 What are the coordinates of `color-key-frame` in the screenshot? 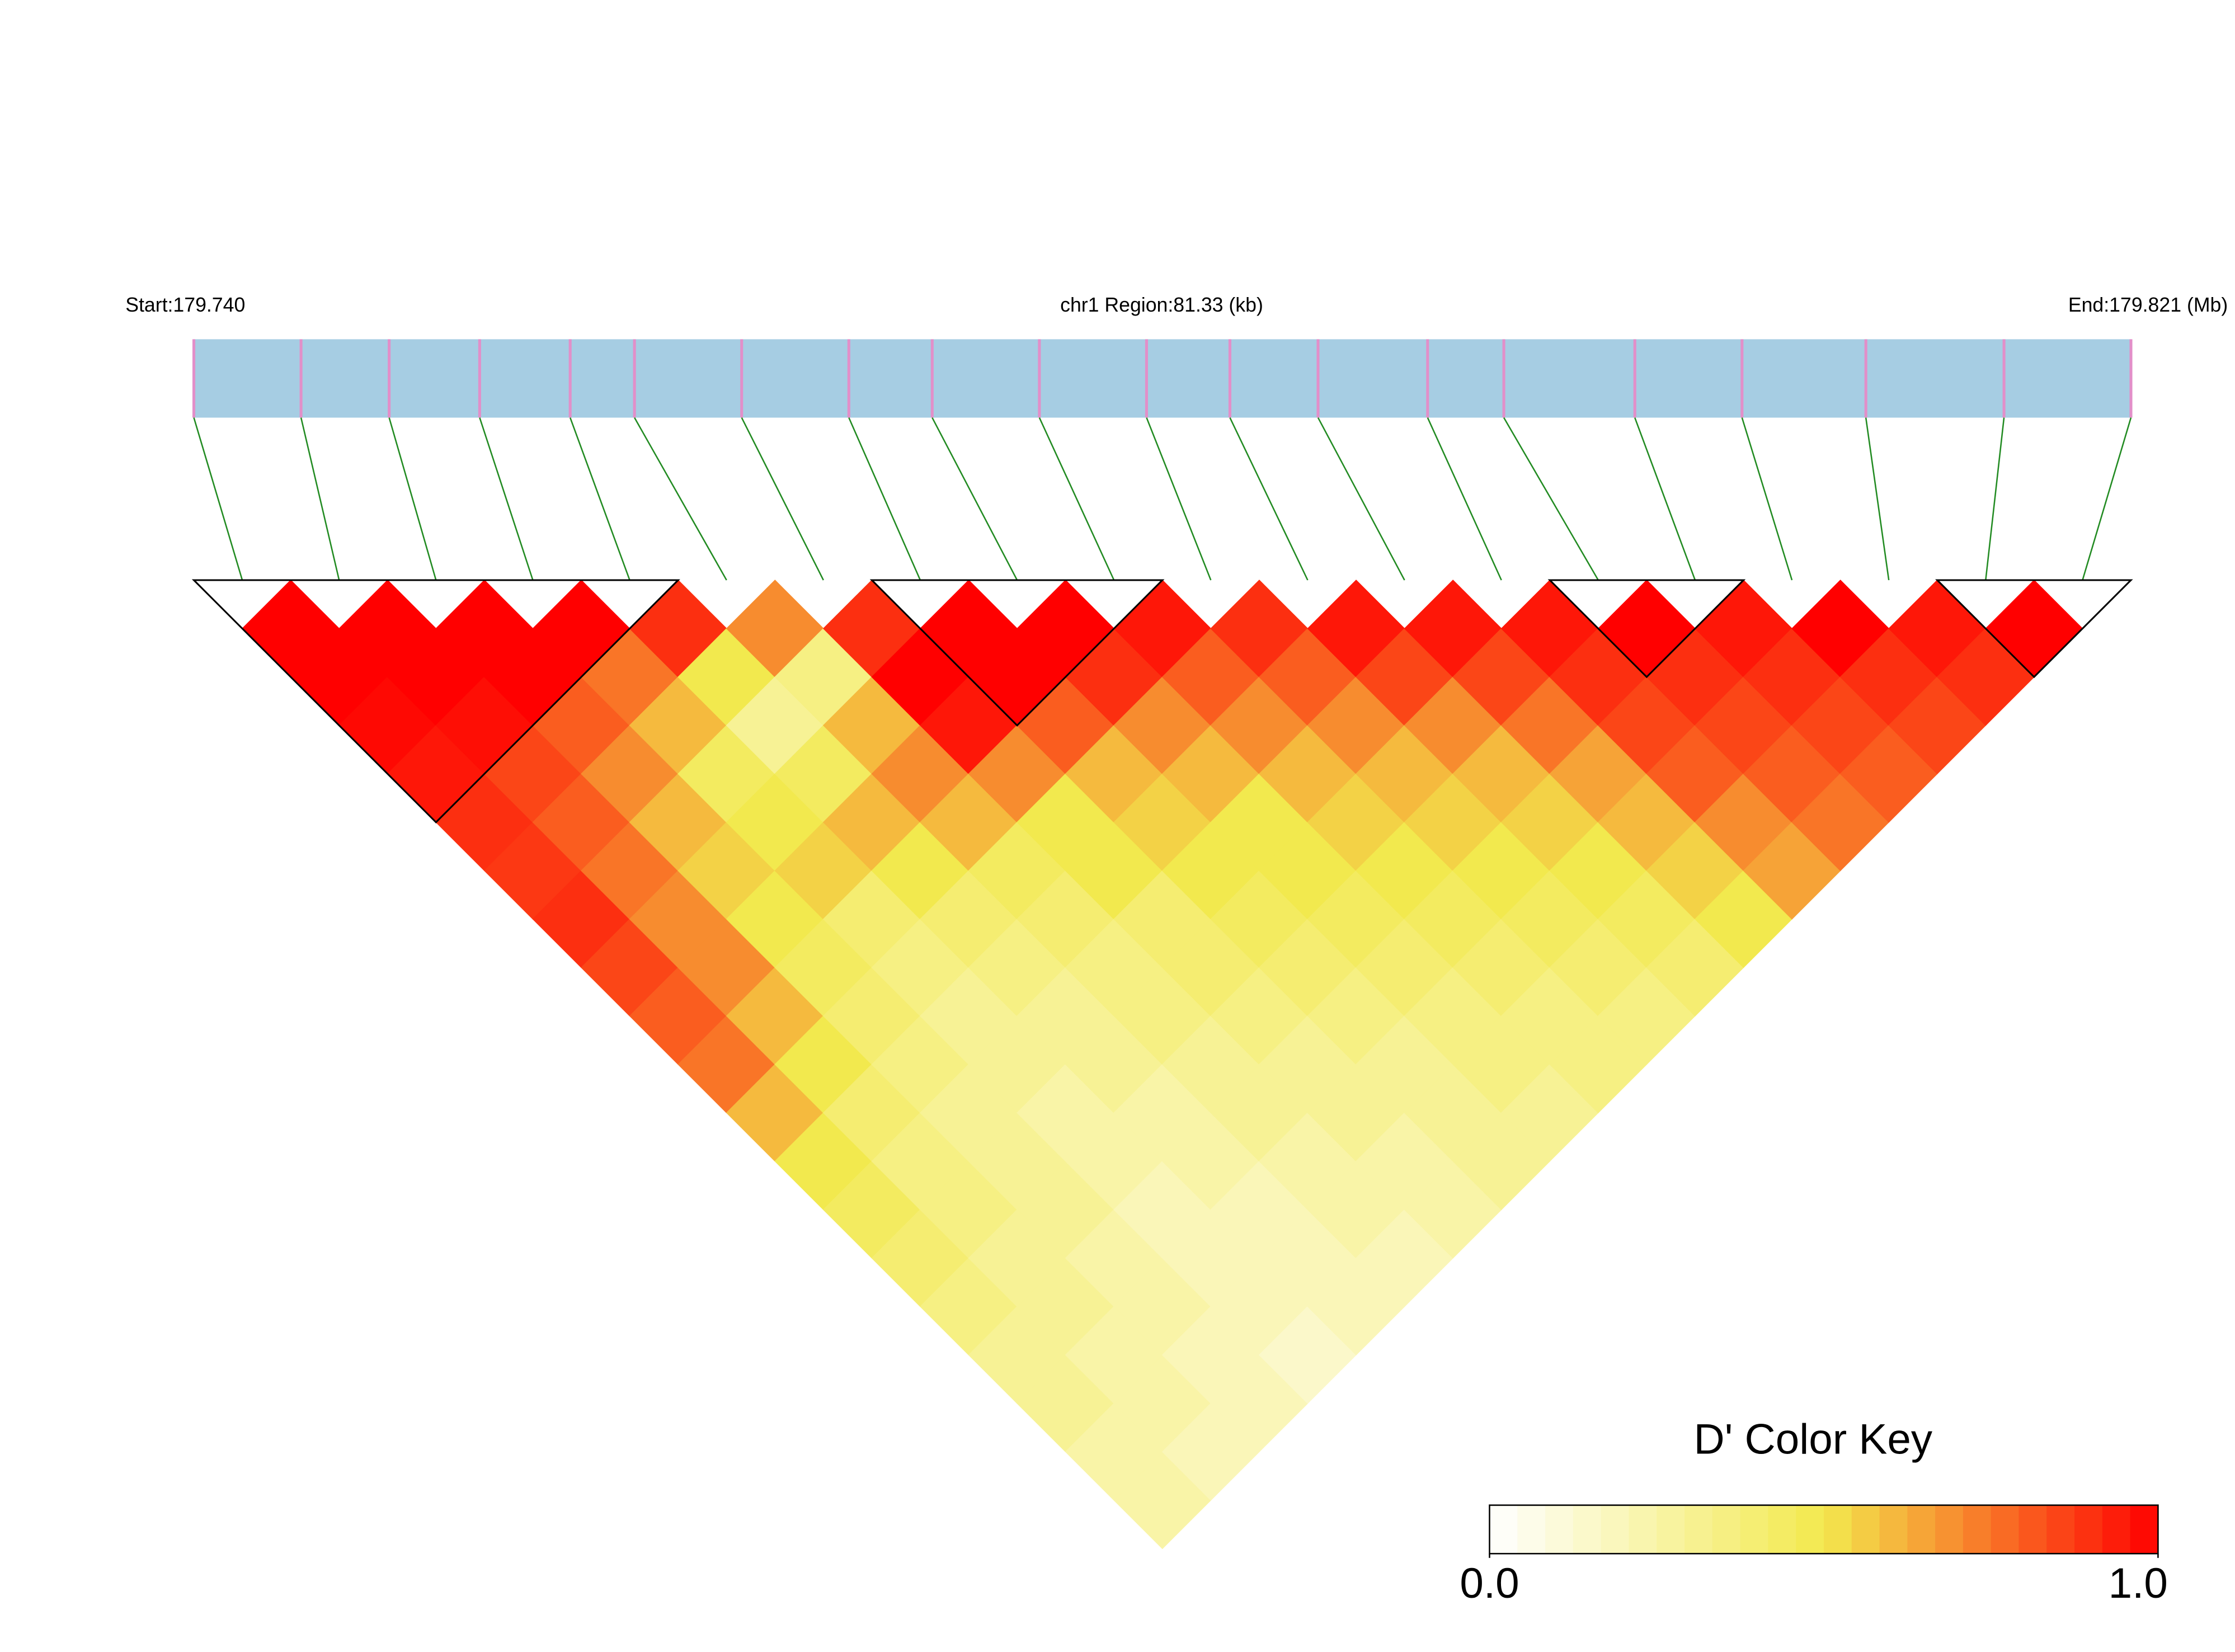 It's located at (1824, 1529).